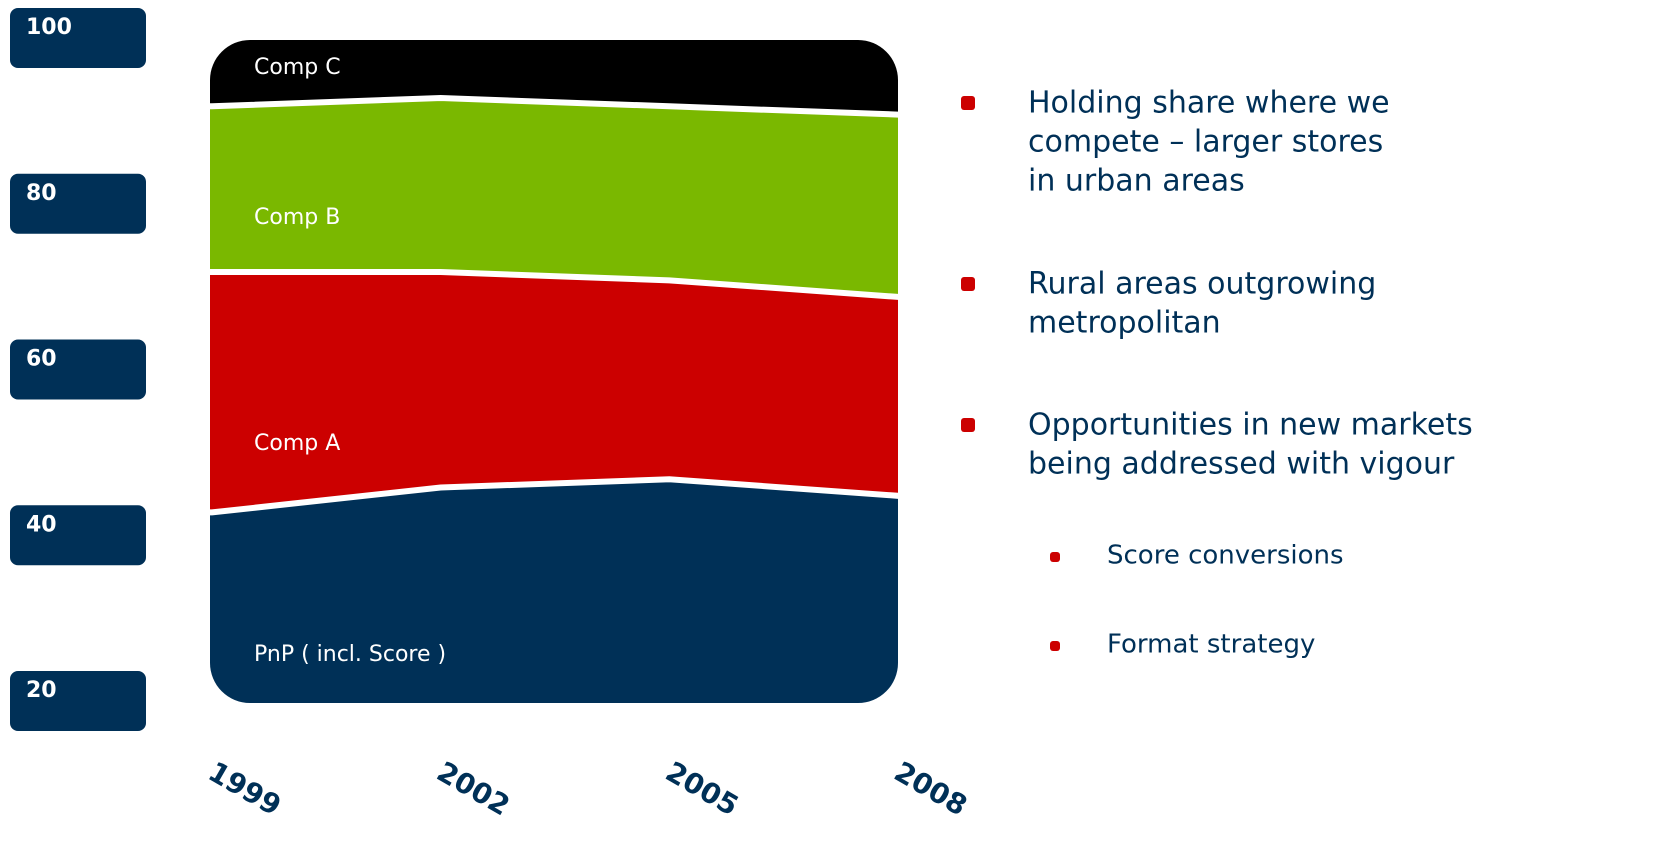 Image resolution: width=1656 pixels, height=863 pixels. I want to click on series-label: Comp C, so click(297, 67).